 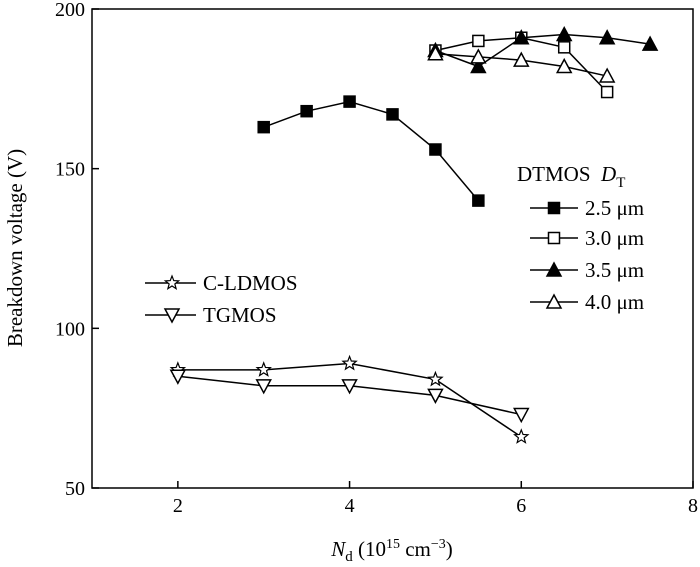 I want to click on legend-item: TGMOS, so click(x=211, y=315).